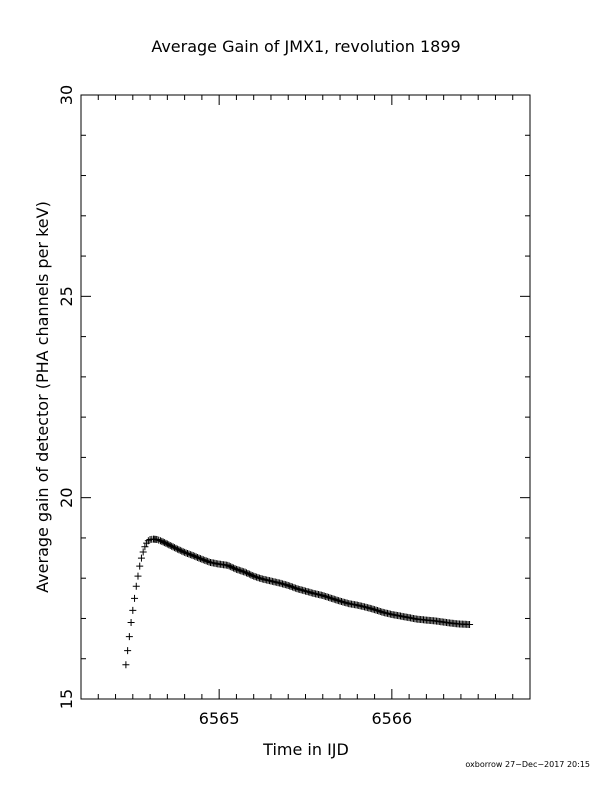 The width and height of the screenshot is (612, 796). Describe the element at coordinates (66, 95) in the screenshot. I see `y-tick-label: 30` at that location.